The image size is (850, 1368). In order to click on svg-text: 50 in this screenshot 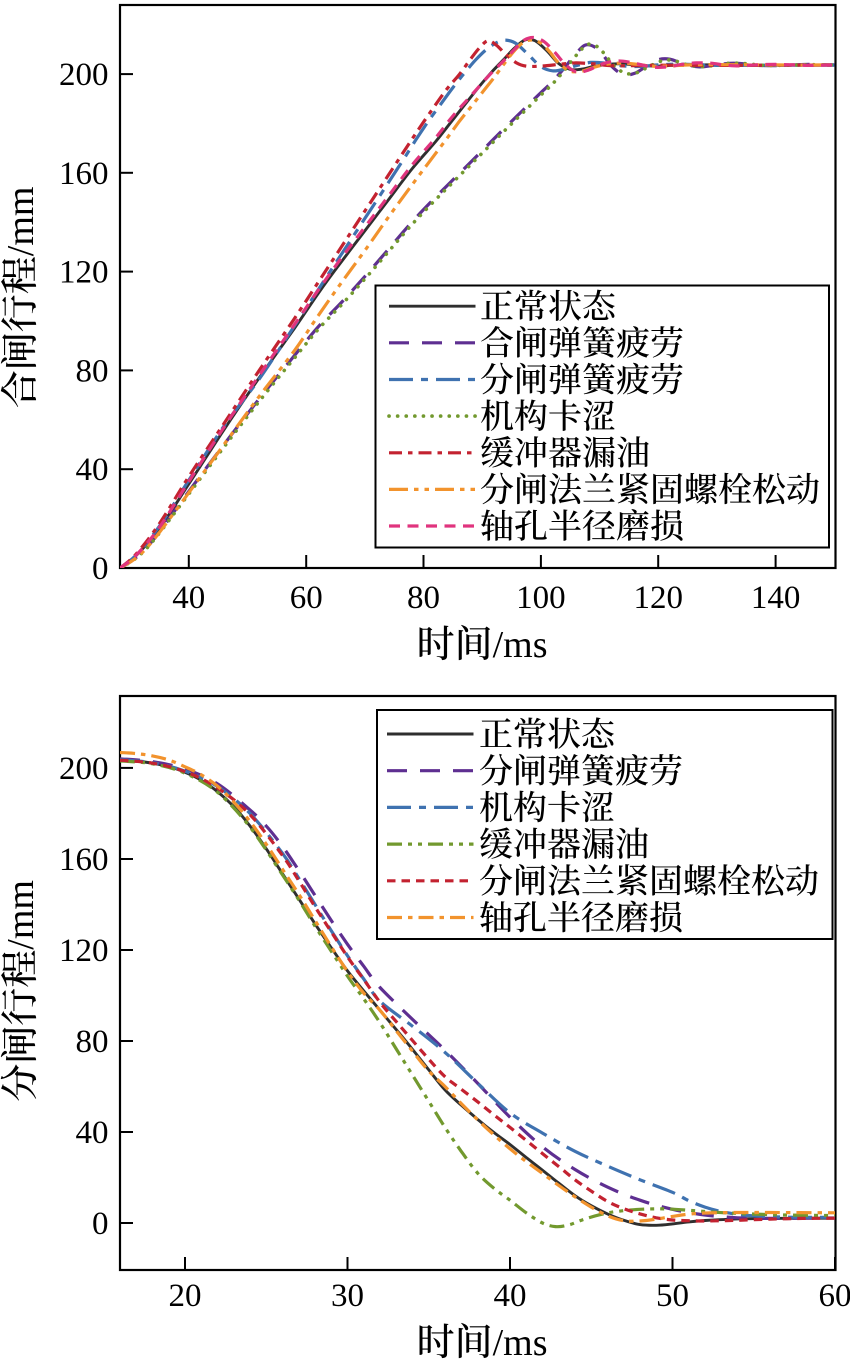, I will do `click(672, 1296)`.